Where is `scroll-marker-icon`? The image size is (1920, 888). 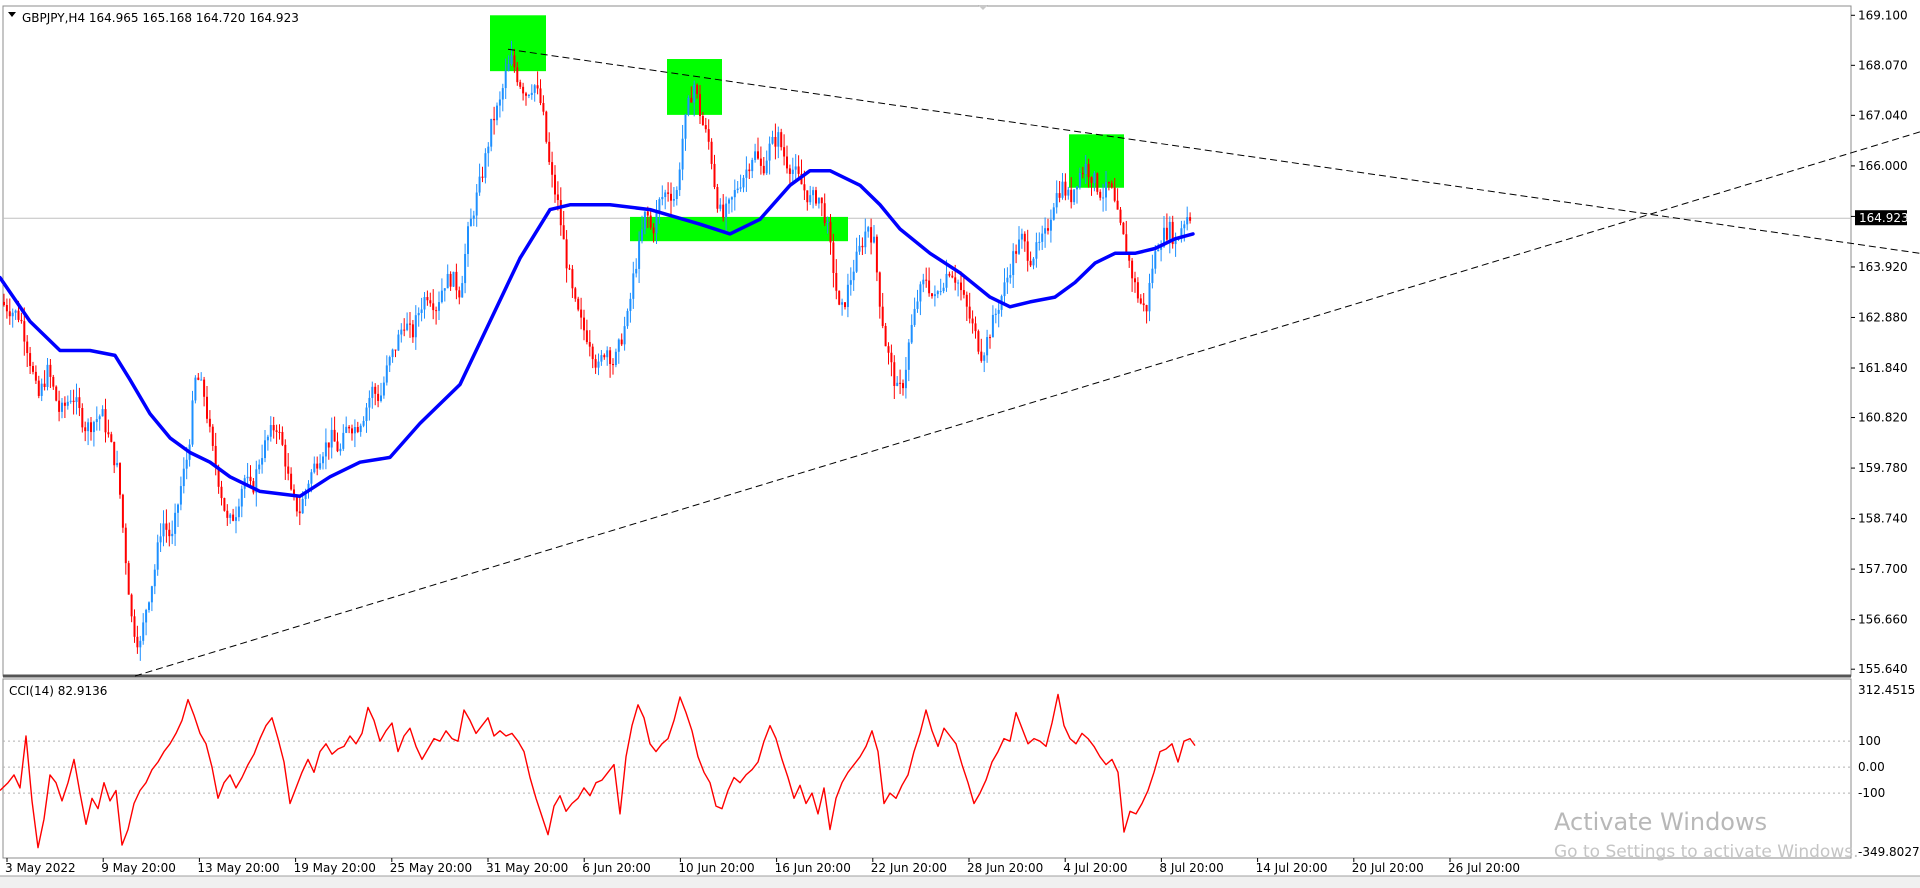 scroll-marker-icon is located at coordinates (983, 7).